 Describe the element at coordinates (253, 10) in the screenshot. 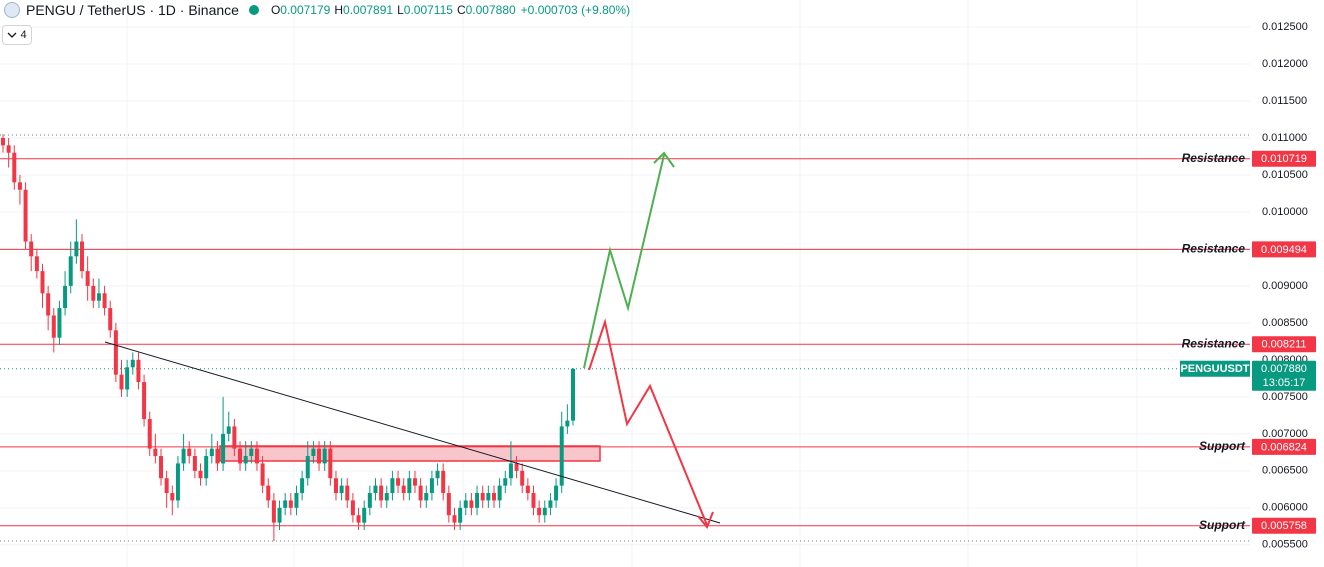

I see `market-status` at that location.